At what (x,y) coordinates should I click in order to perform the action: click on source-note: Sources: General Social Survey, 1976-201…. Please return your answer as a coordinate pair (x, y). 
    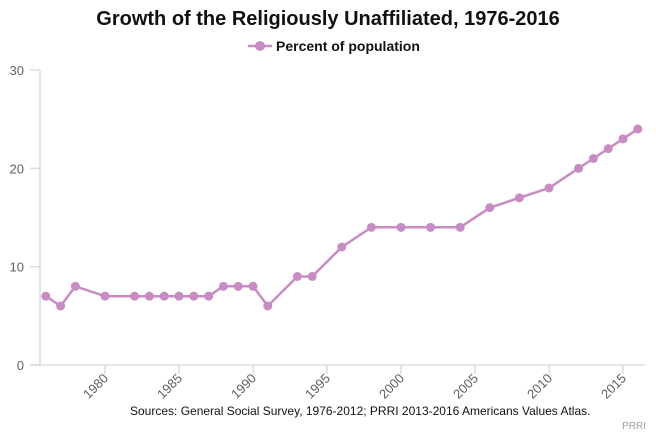
    Looking at the image, I should click on (360, 411).